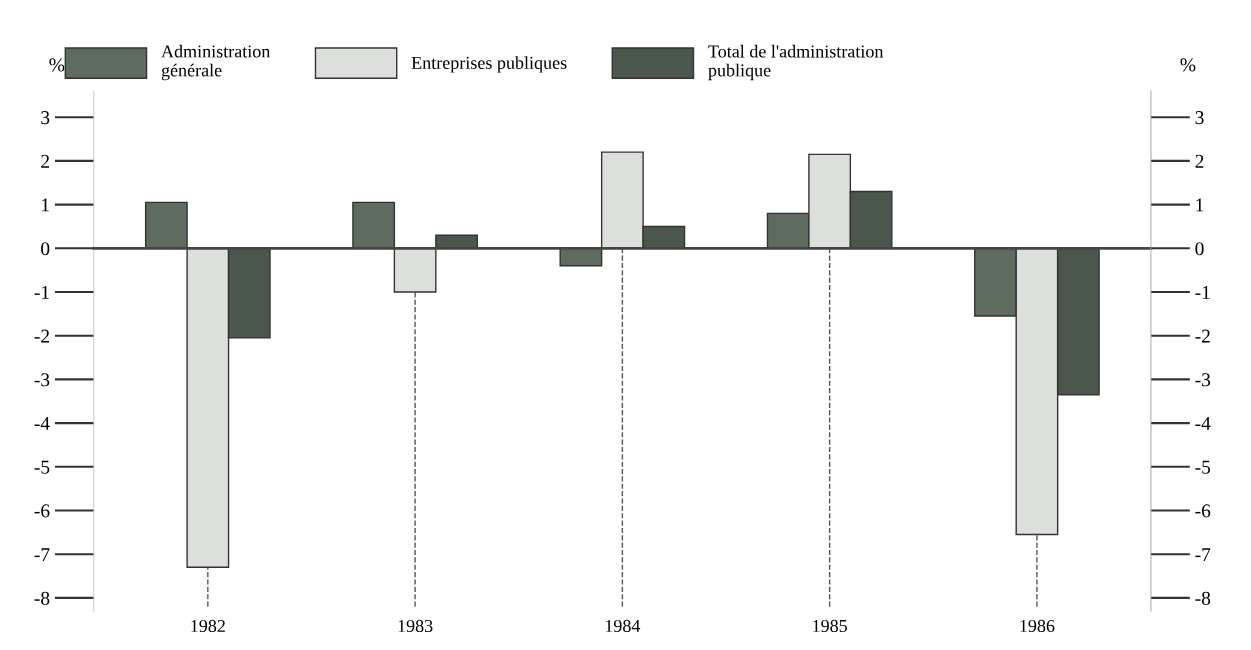  What do you see at coordinates (42, 380) in the screenshot?
I see `y-tick-label: -3` at bounding box center [42, 380].